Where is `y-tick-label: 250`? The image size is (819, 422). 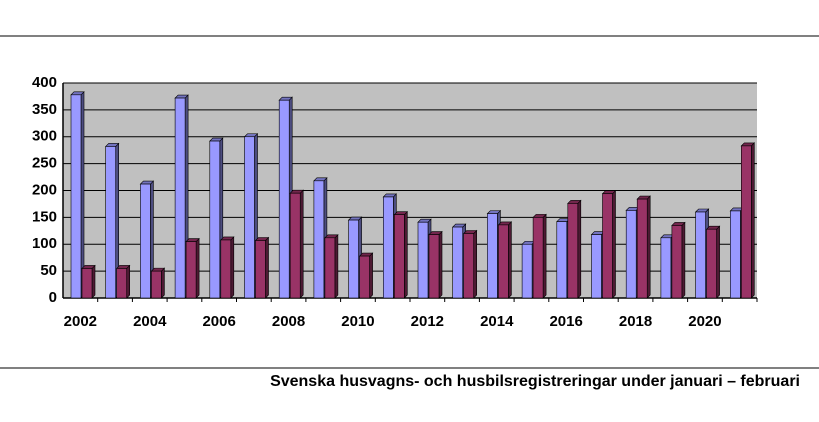 y-tick-label: 250 is located at coordinates (44, 163).